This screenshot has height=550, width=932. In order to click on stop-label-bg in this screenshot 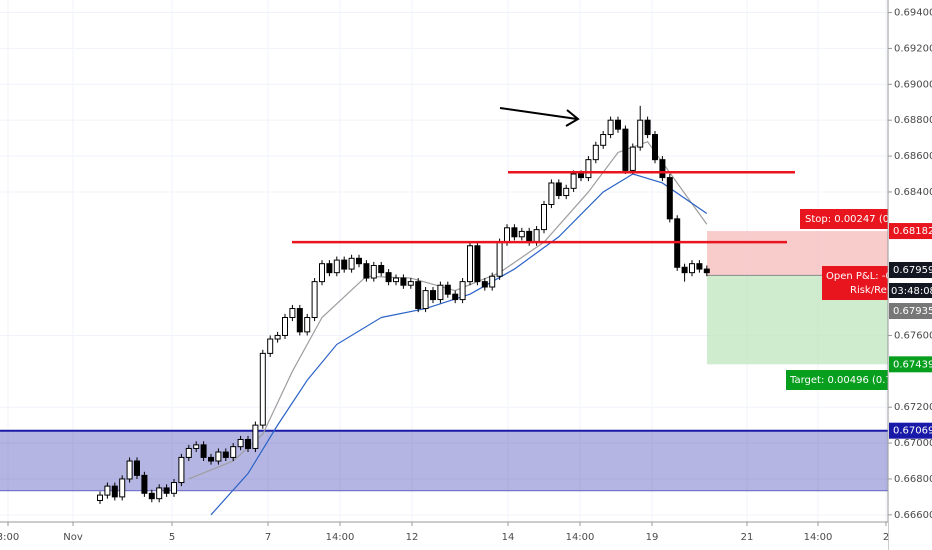, I will do `click(844, 219)`.